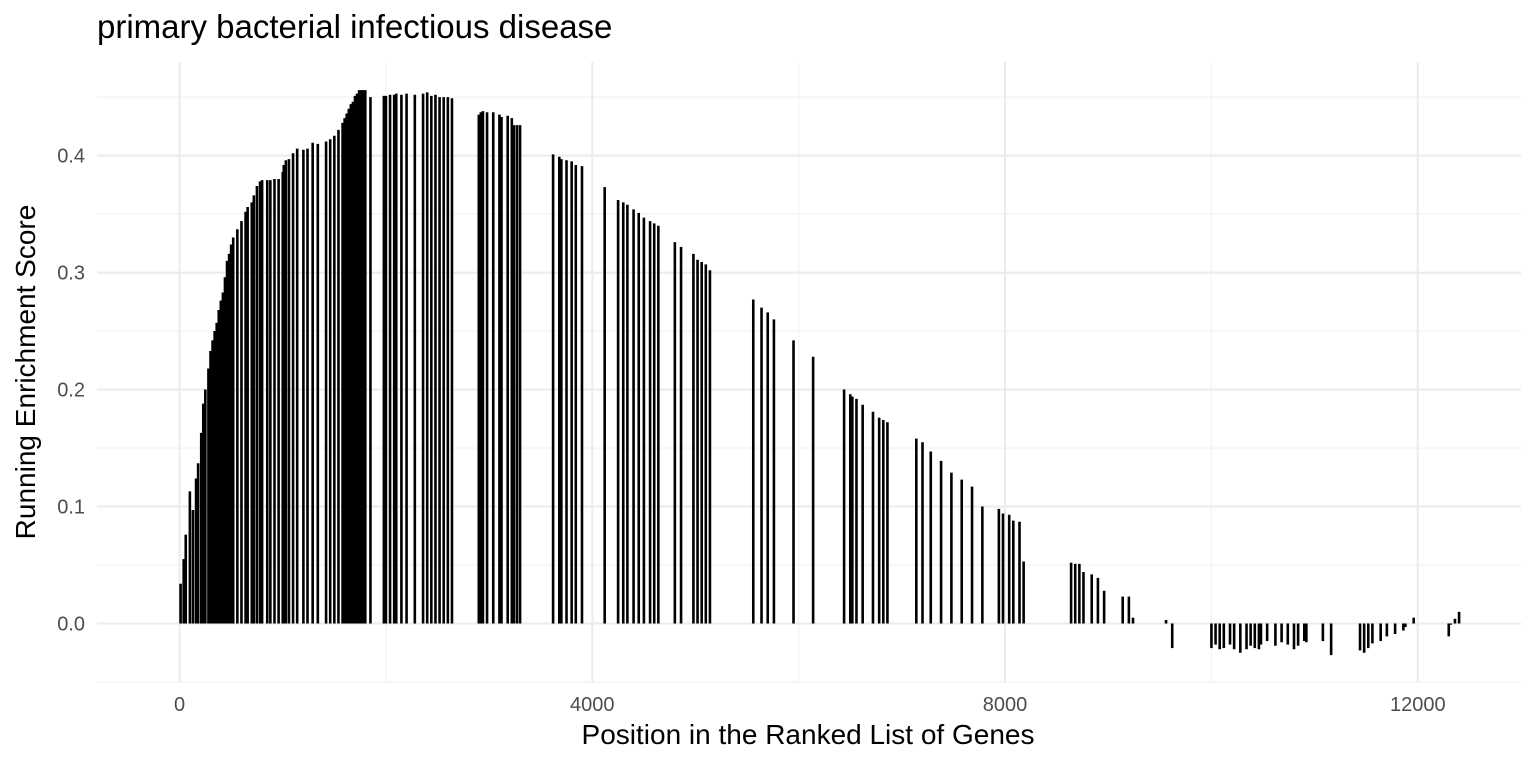  What do you see at coordinates (71, 391) in the screenshot?
I see `y-tick-label: 0.2` at bounding box center [71, 391].